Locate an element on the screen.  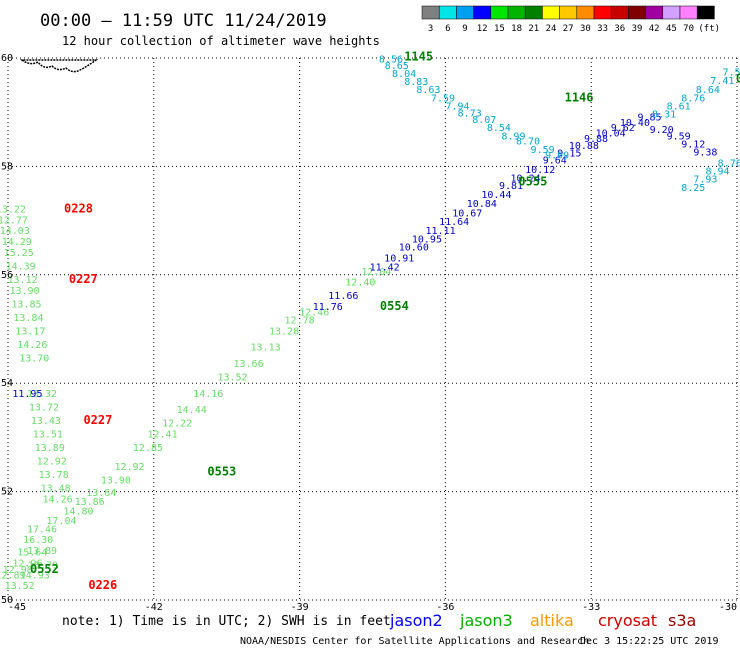
swh-point-label: 13.64 is located at coordinates (101, 493).